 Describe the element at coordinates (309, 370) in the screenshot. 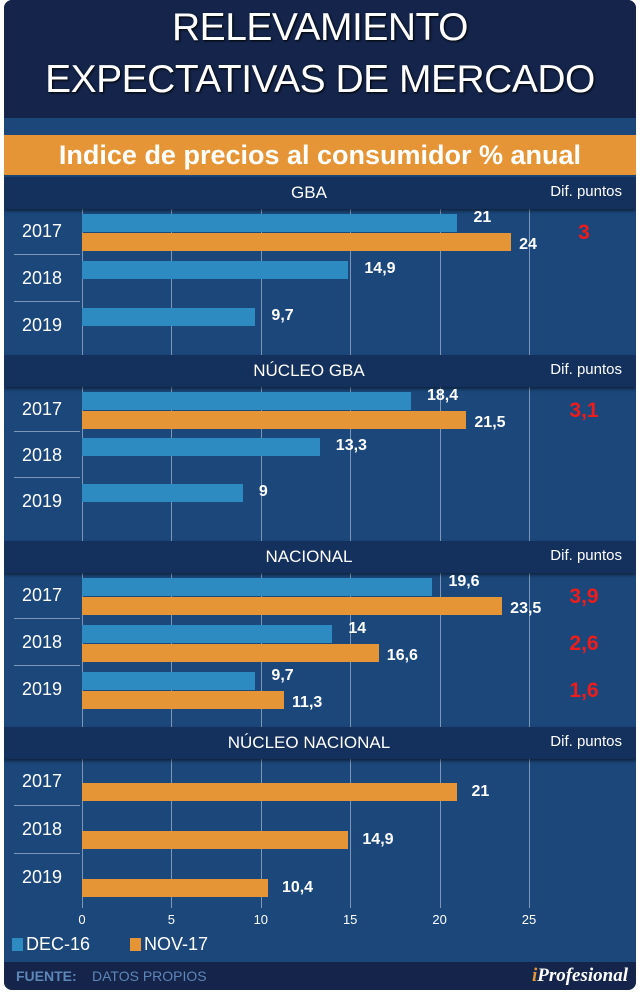

I see `section-title: NÚCLEO GBA` at that location.